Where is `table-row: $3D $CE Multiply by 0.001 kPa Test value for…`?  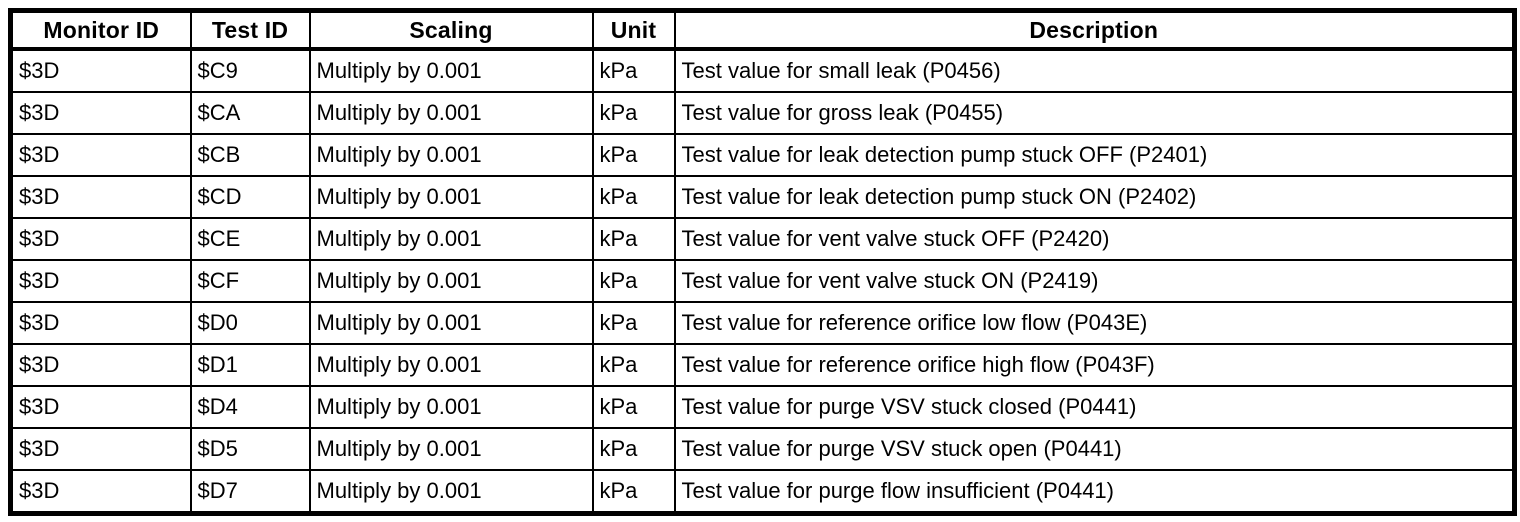 table-row: $3D $CE Multiply by 0.001 kPa Test value for… is located at coordinates (762, 239).